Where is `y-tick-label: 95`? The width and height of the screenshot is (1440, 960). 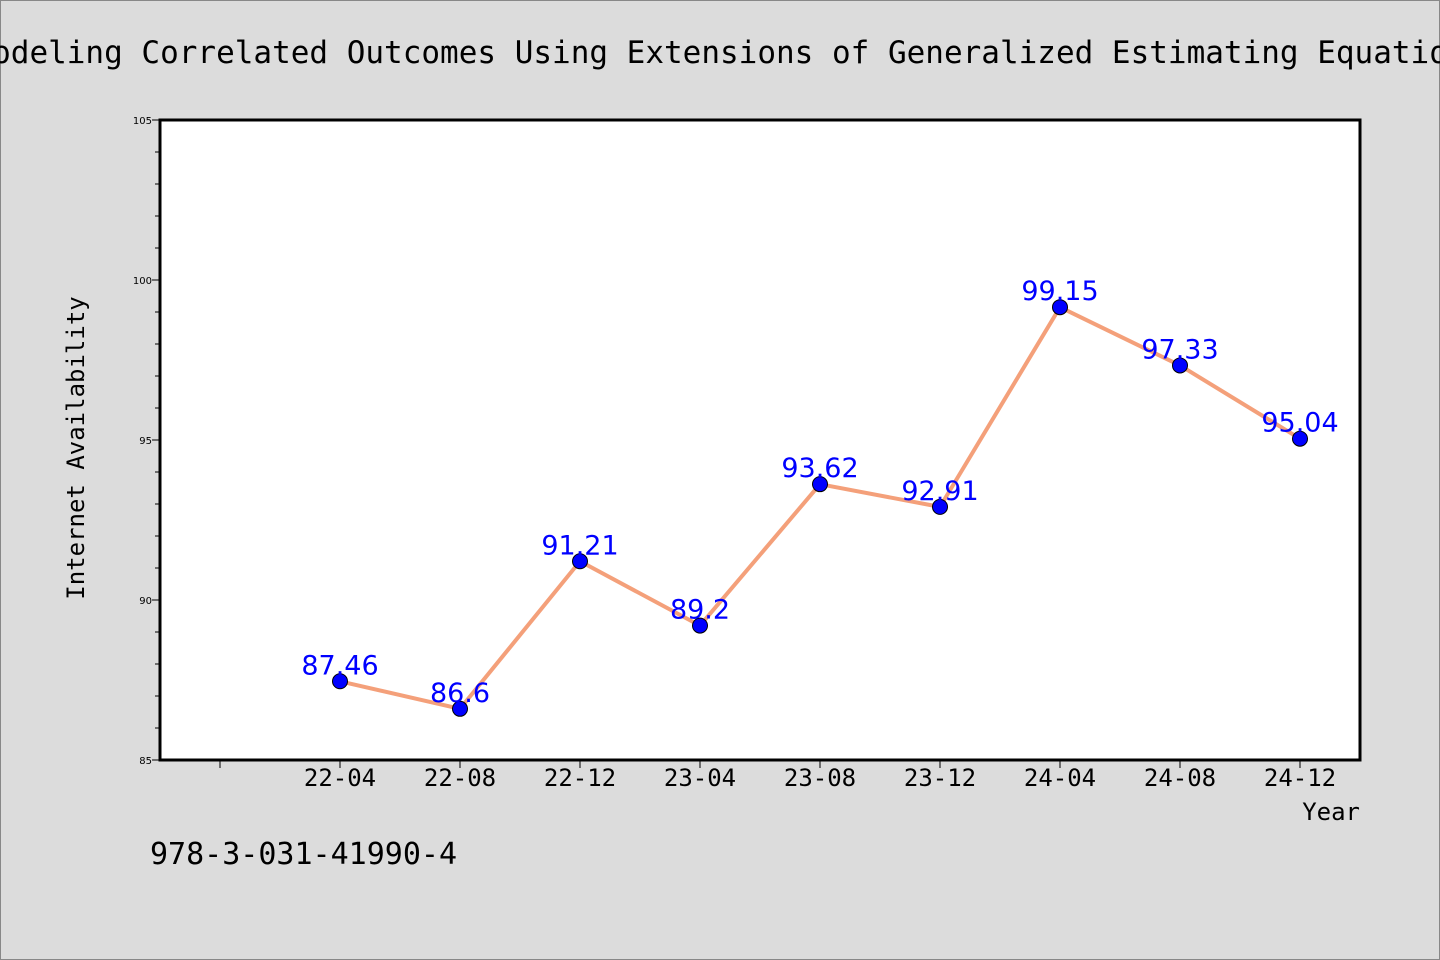
y-tick-label: 95 is located at coordinates (145, 441).